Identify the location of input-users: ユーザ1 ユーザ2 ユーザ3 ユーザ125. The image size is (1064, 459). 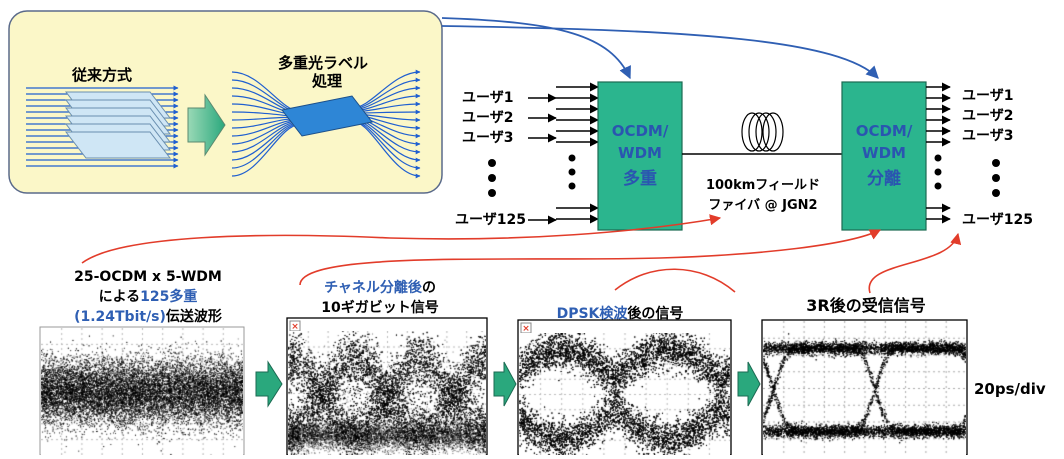
(506, 159).